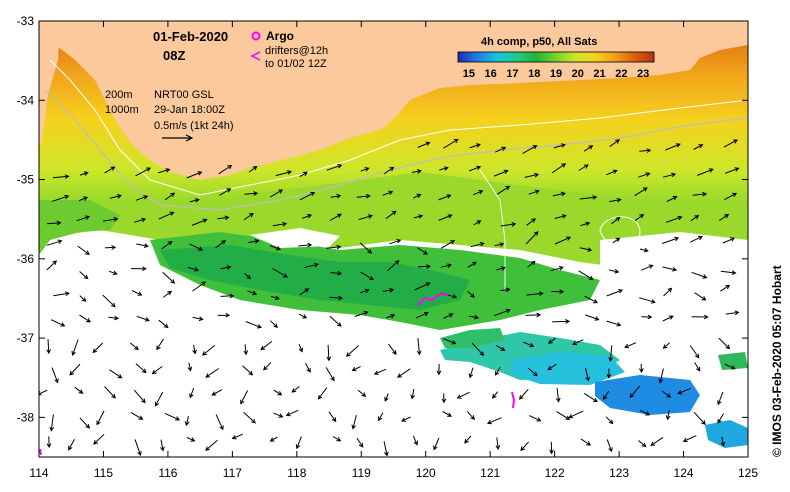 This screenshot has width=790, height=492. Describe the element at coordinates (119, 95) in the screenshot. I see `contour-200-label: 200m` at that location.